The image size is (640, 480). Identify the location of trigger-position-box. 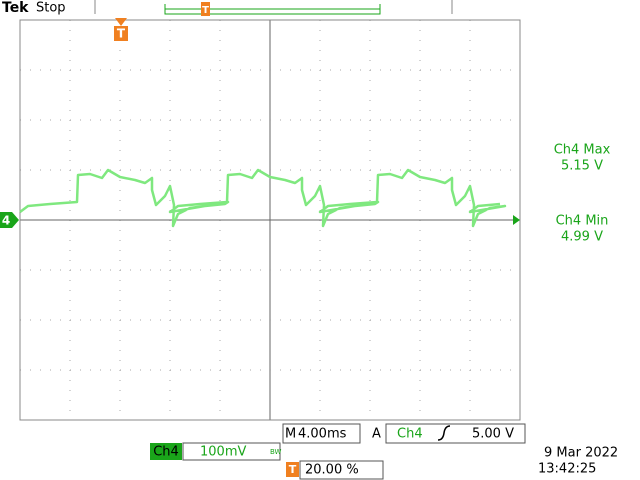
(341, 470).